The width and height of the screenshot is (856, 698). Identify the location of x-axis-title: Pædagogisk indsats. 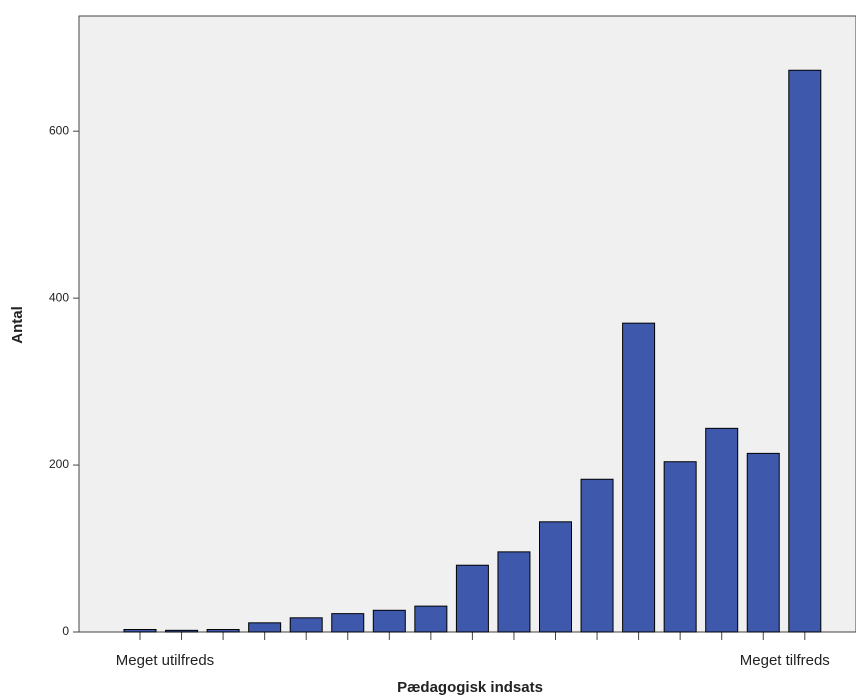
(470, 687).